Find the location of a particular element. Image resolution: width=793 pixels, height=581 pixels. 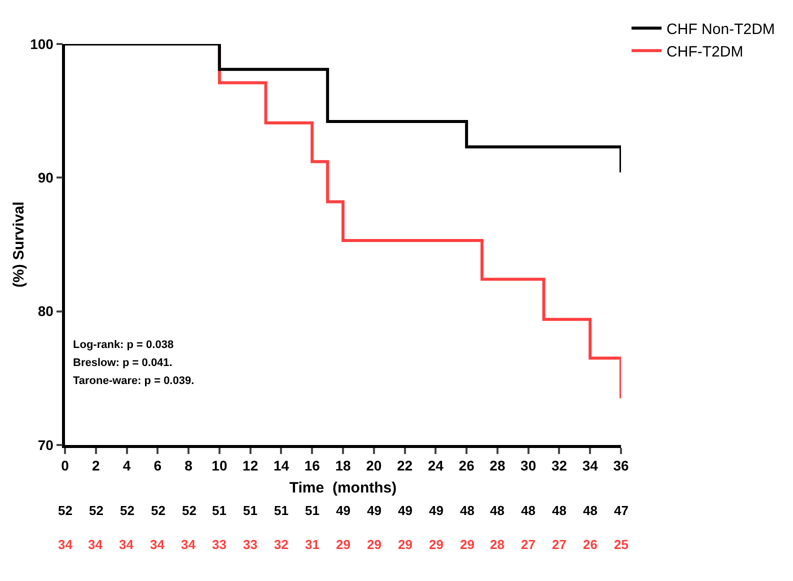

x-tick-label: 14 is located at coordinates (281, 466).